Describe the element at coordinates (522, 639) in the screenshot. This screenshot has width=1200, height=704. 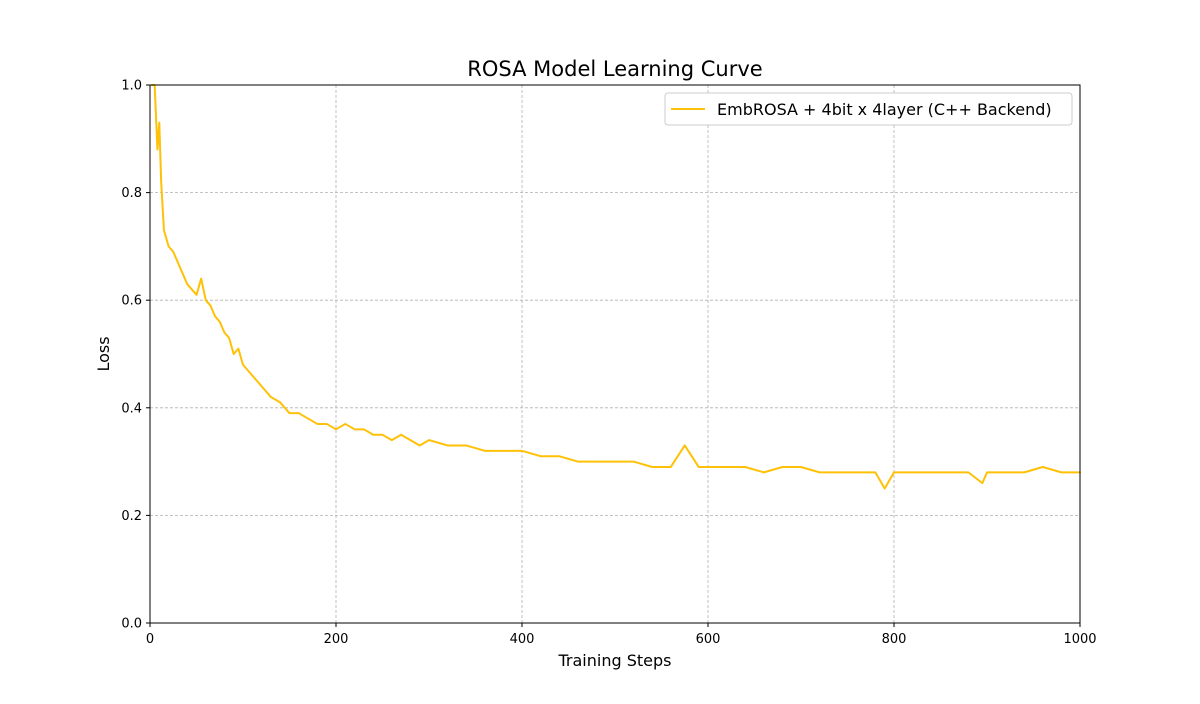
I see `x-tick-label: 400` at that location.